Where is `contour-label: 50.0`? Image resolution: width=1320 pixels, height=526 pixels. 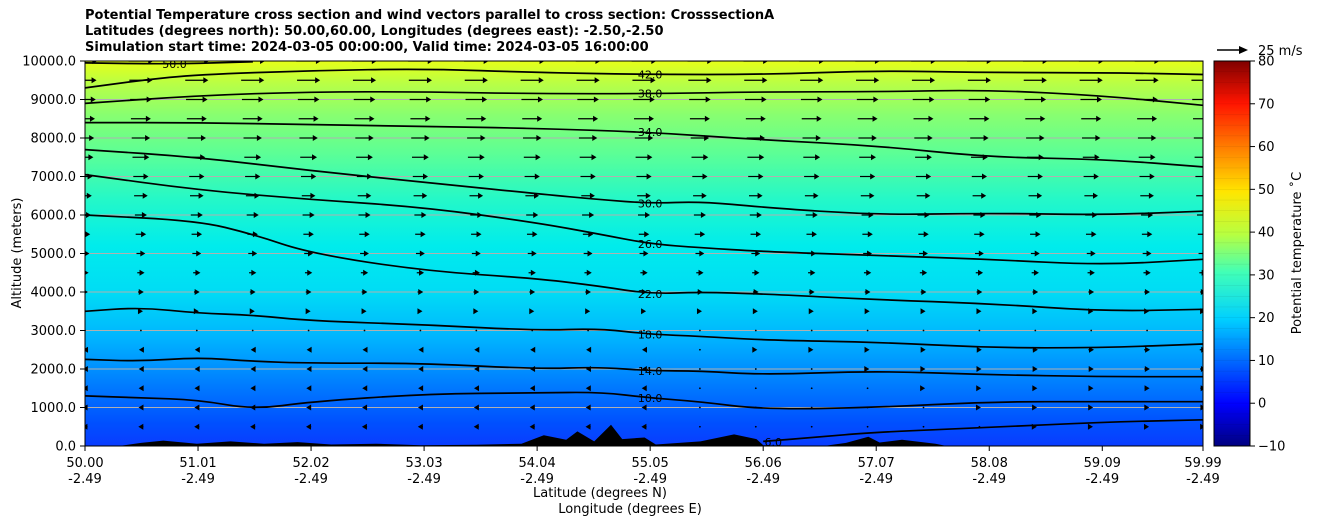
contour-label: 50.0 is located at coordinates (174, 64).